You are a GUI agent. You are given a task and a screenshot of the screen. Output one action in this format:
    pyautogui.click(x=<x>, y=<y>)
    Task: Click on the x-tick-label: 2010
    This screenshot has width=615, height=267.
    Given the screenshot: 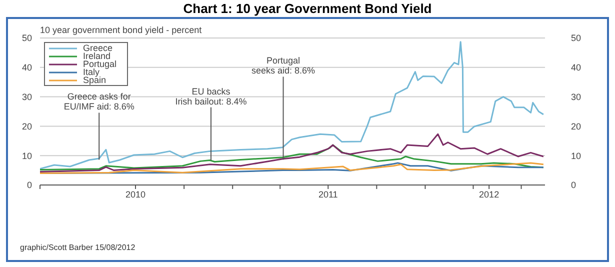 What is the action you would take?
    pyautogui.click(x=135, y=194)
    